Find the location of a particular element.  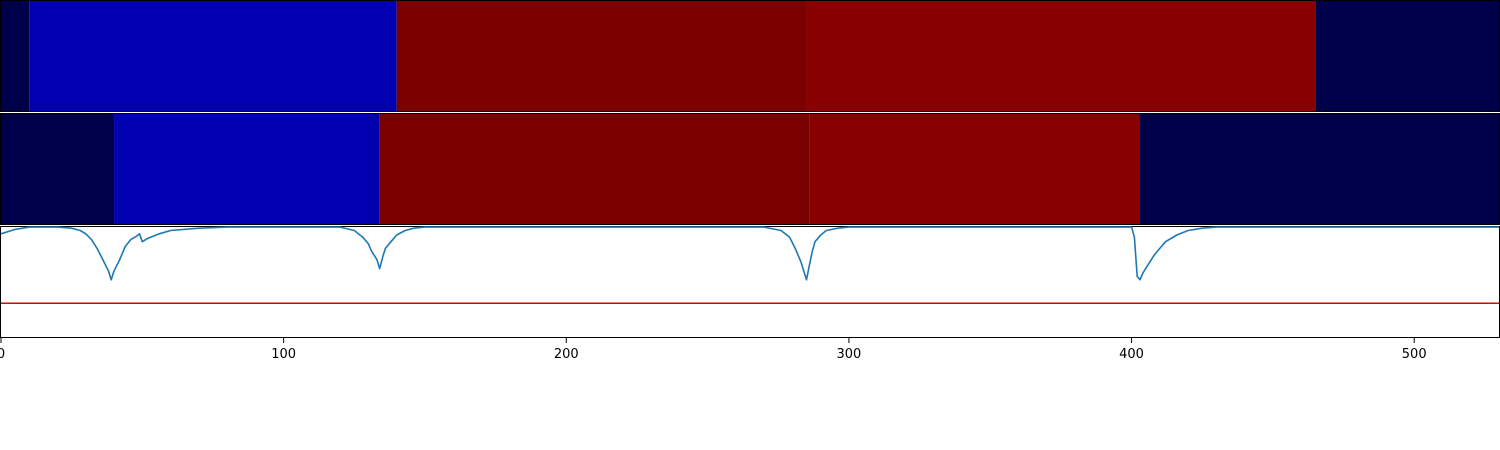

x-tick-label: 200 is located at coordinates (566, 354).